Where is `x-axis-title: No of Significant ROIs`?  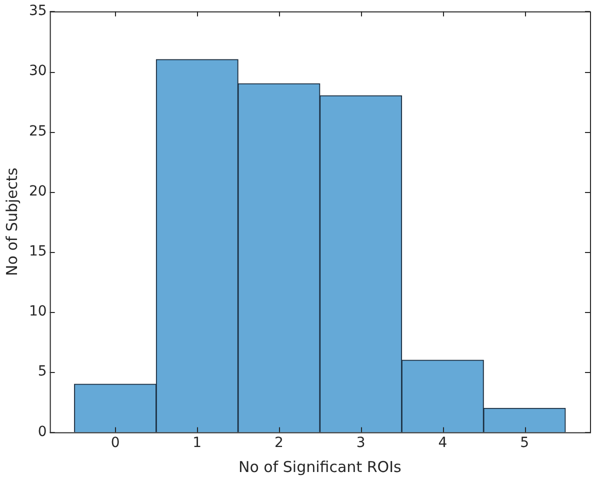 x-axis-title: No of Significant ROIs is located at coordinates (320, 467).